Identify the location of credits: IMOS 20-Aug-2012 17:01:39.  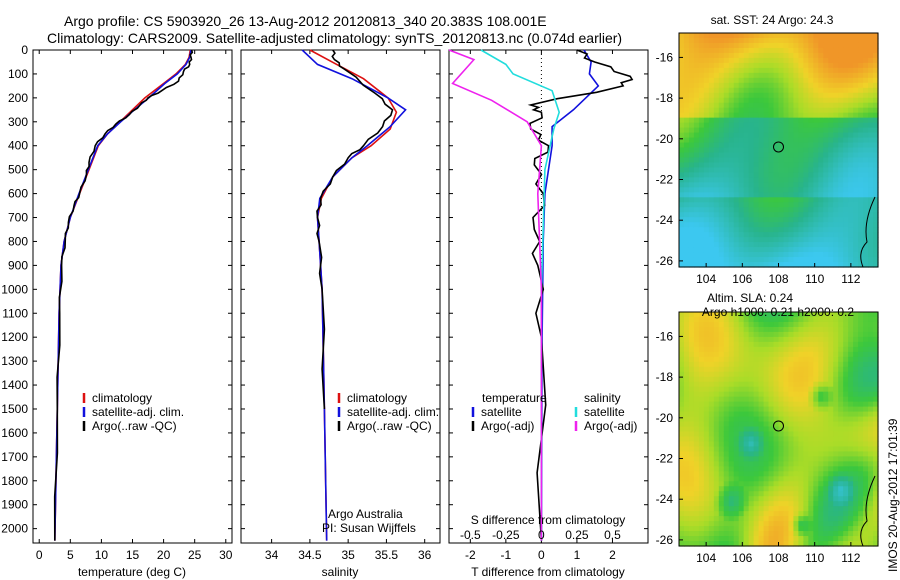
(893, 495).